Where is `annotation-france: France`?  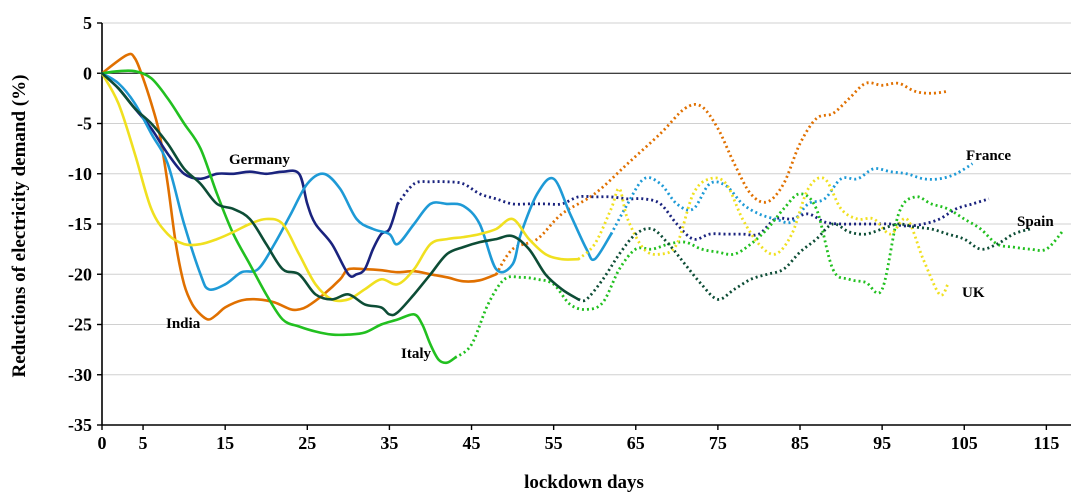 annotation-france: France is located at coordinates (988, 156).